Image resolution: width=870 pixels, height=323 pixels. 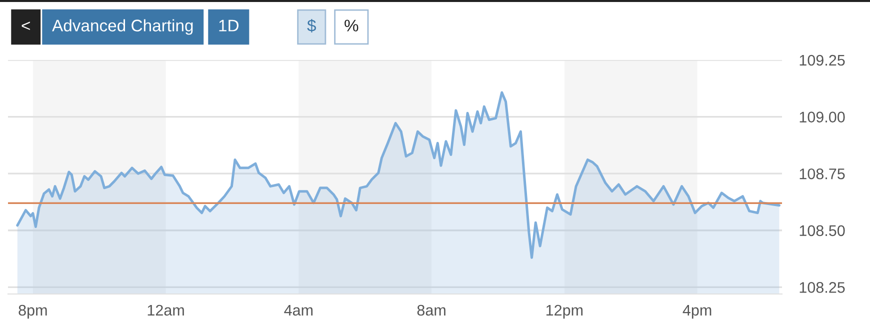 I want to click on x-tick-label: 8pm, so click(x=32, y=311).